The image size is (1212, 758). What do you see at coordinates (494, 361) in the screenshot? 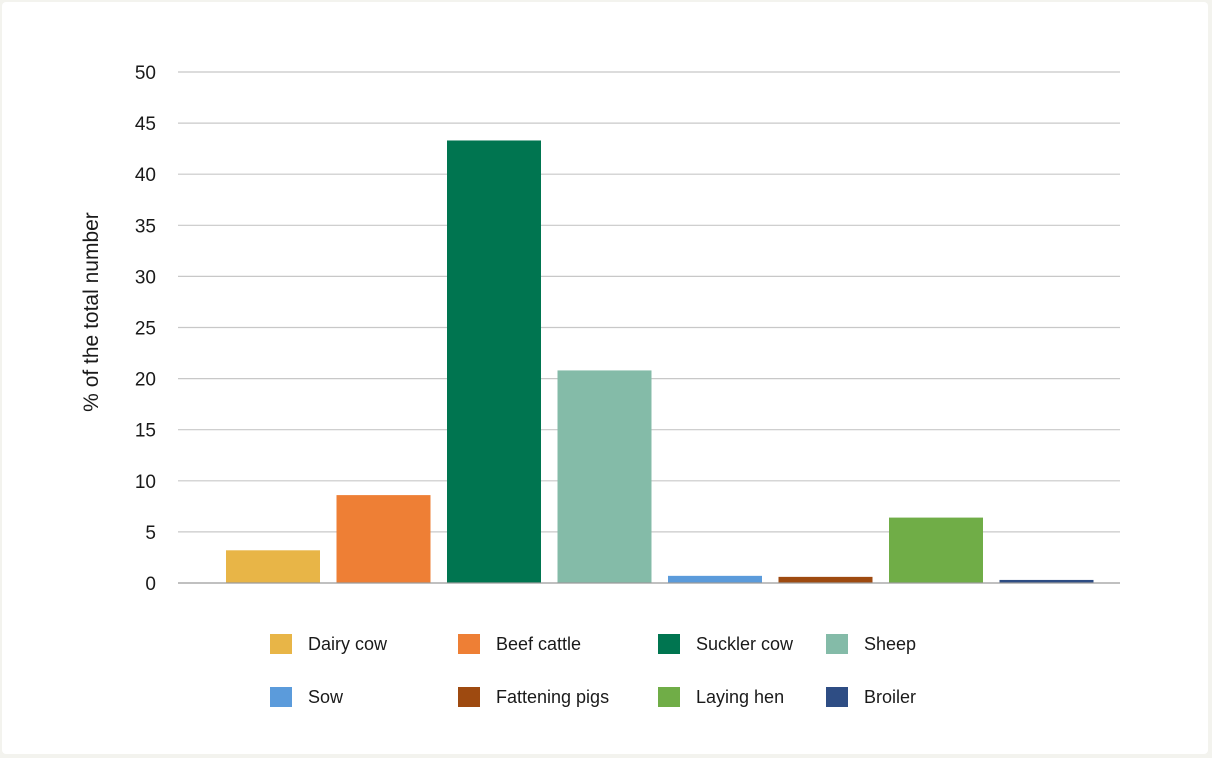
I see `bar-suckler-cow` at bounding box center [494, 361].